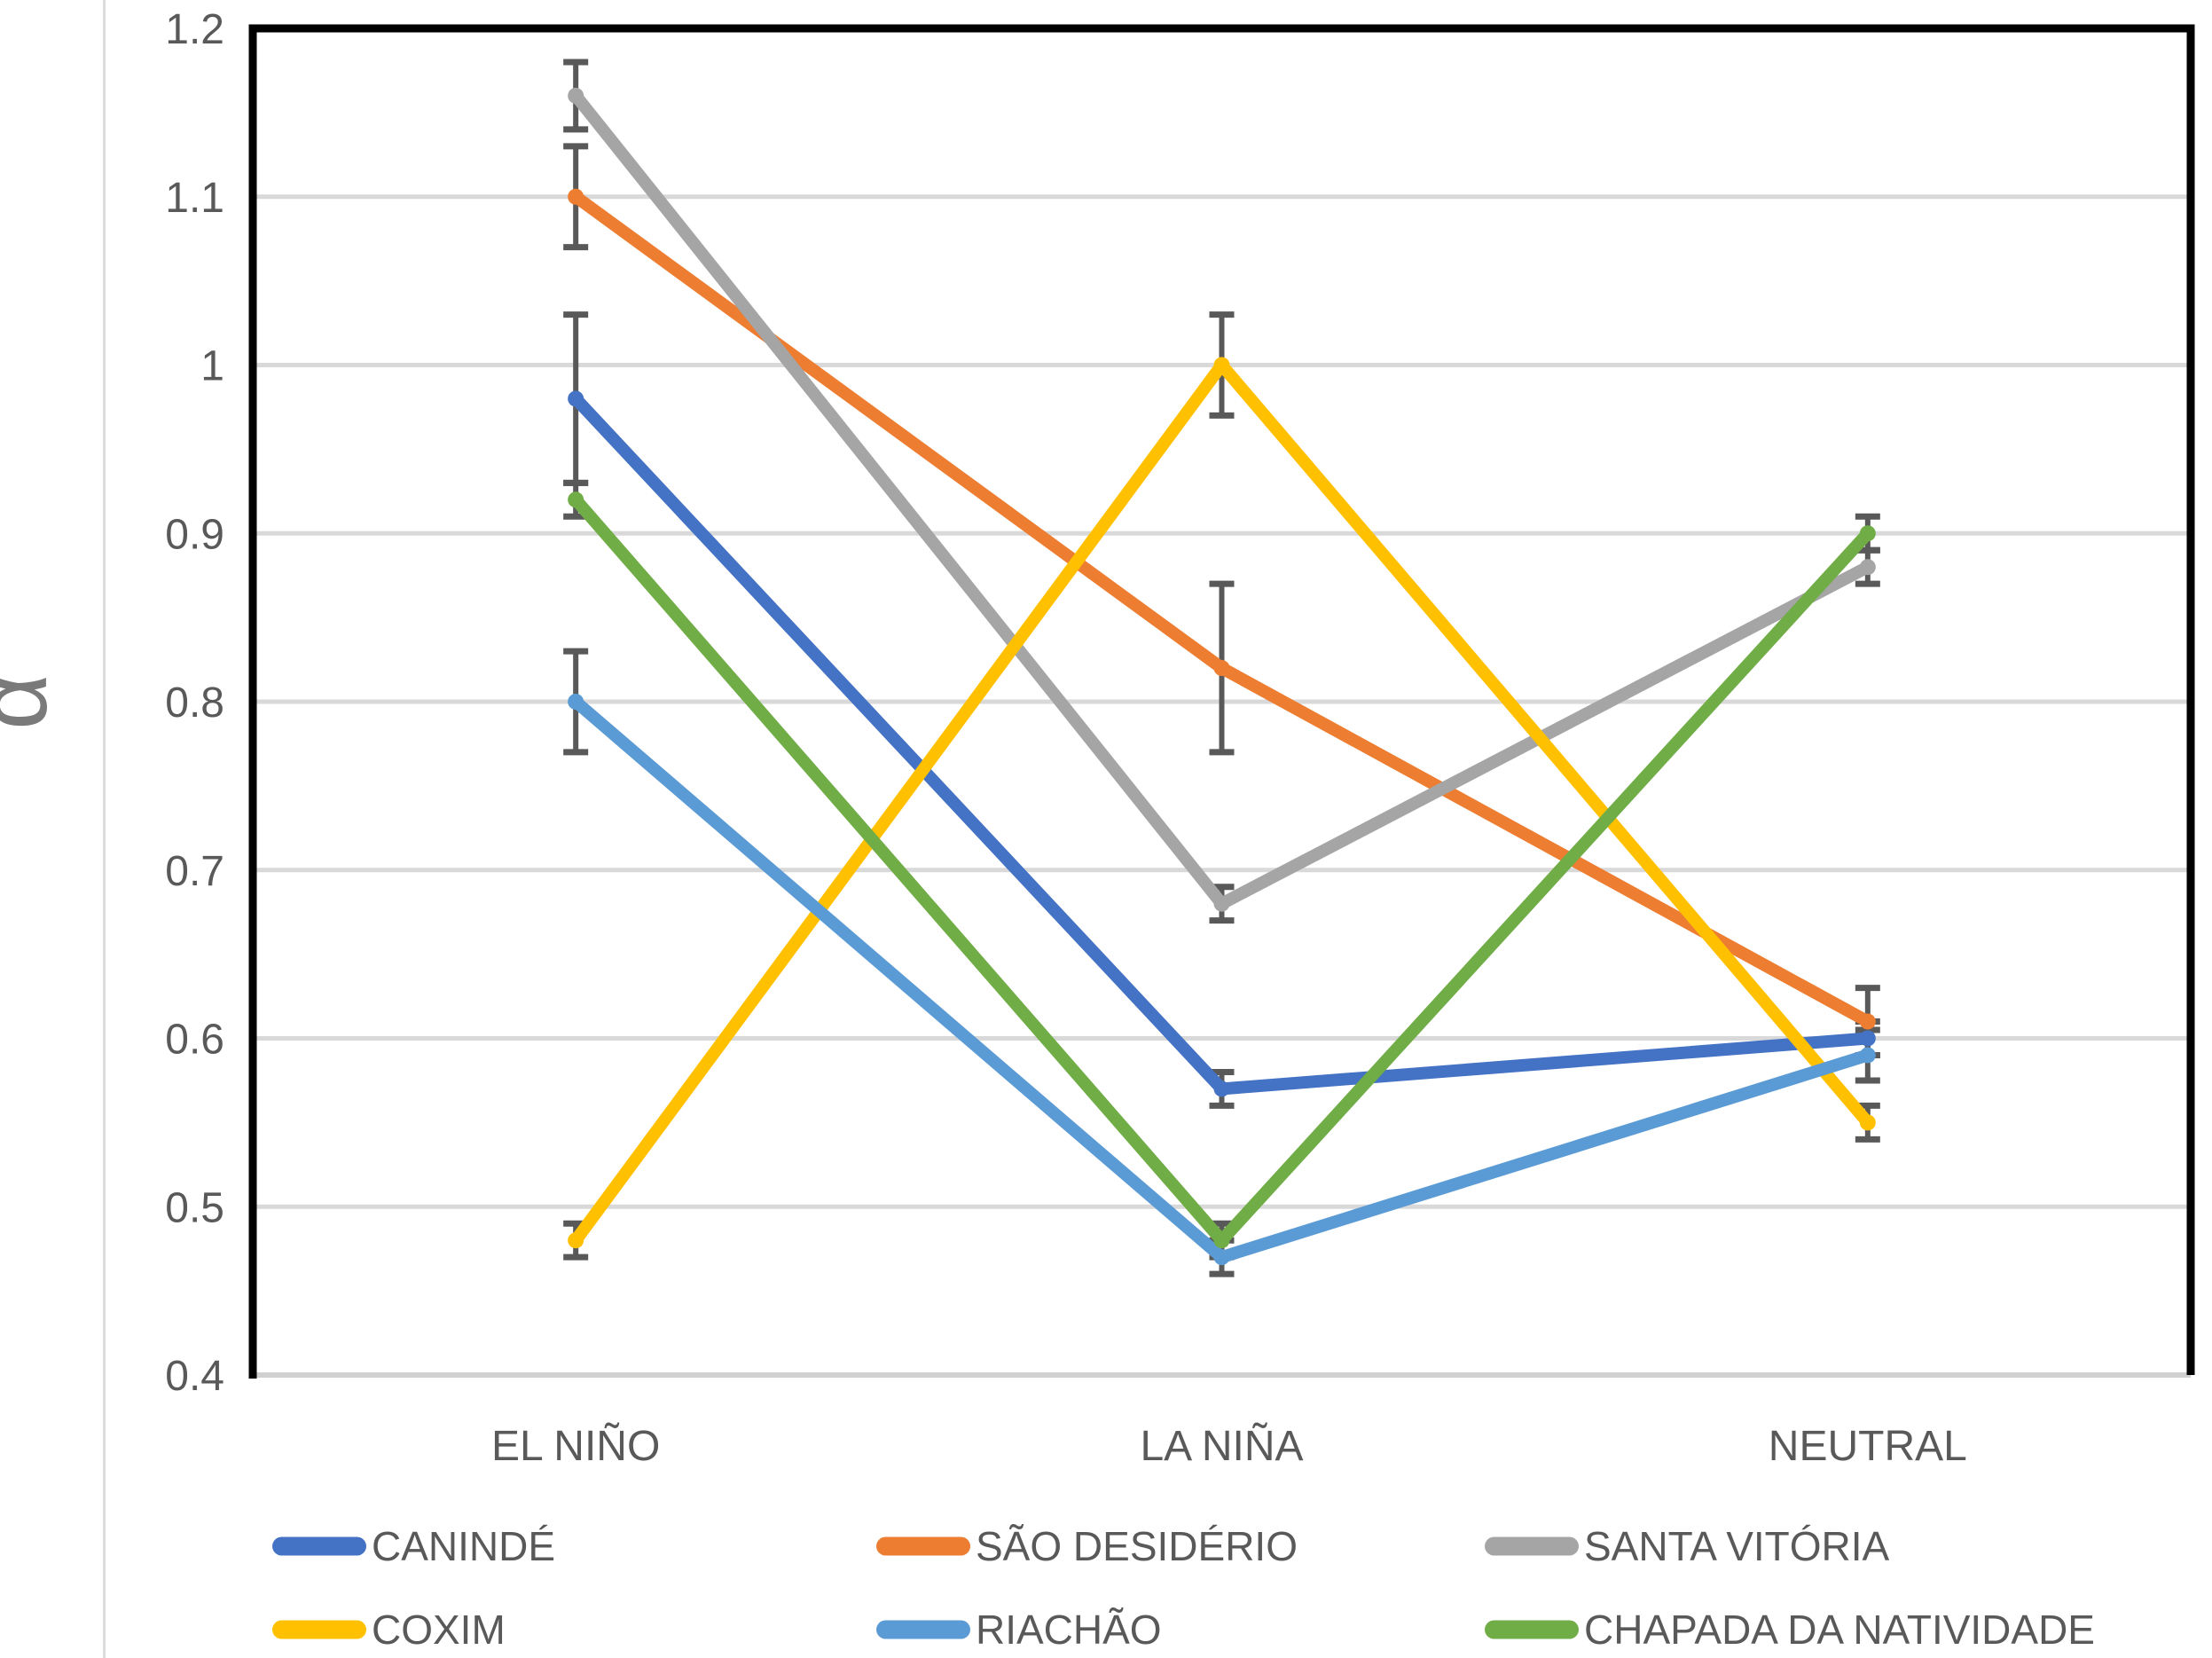 The height and width of the screenshot is (1658, 2212). Describe the element at coordinates (439, 1630) in the screenshot. I see `legend-label: COXIM` at that location.